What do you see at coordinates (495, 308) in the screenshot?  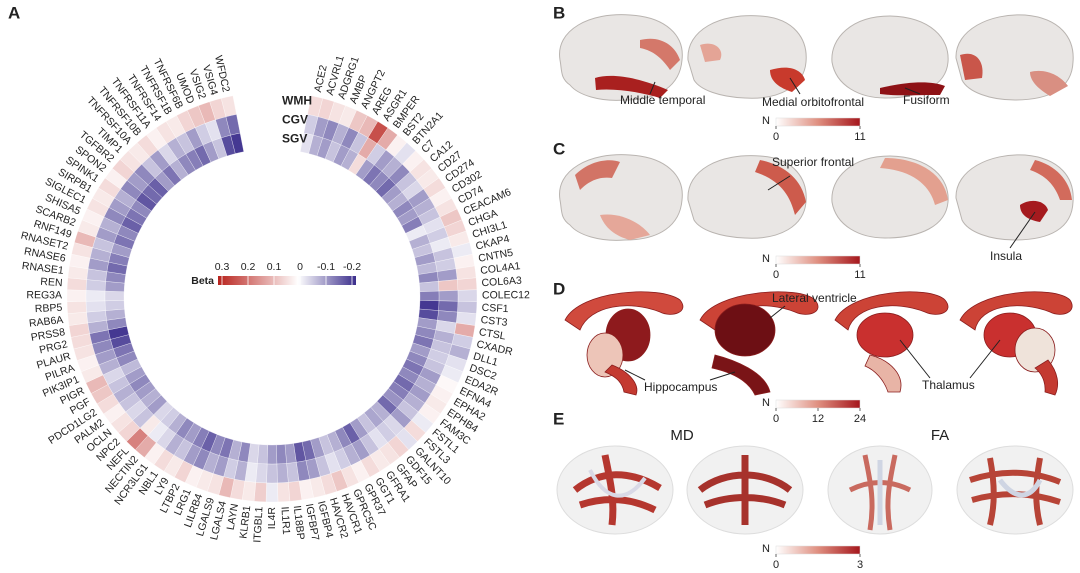 I see `gene-label: CSF1` at bounding box center [495, 308].